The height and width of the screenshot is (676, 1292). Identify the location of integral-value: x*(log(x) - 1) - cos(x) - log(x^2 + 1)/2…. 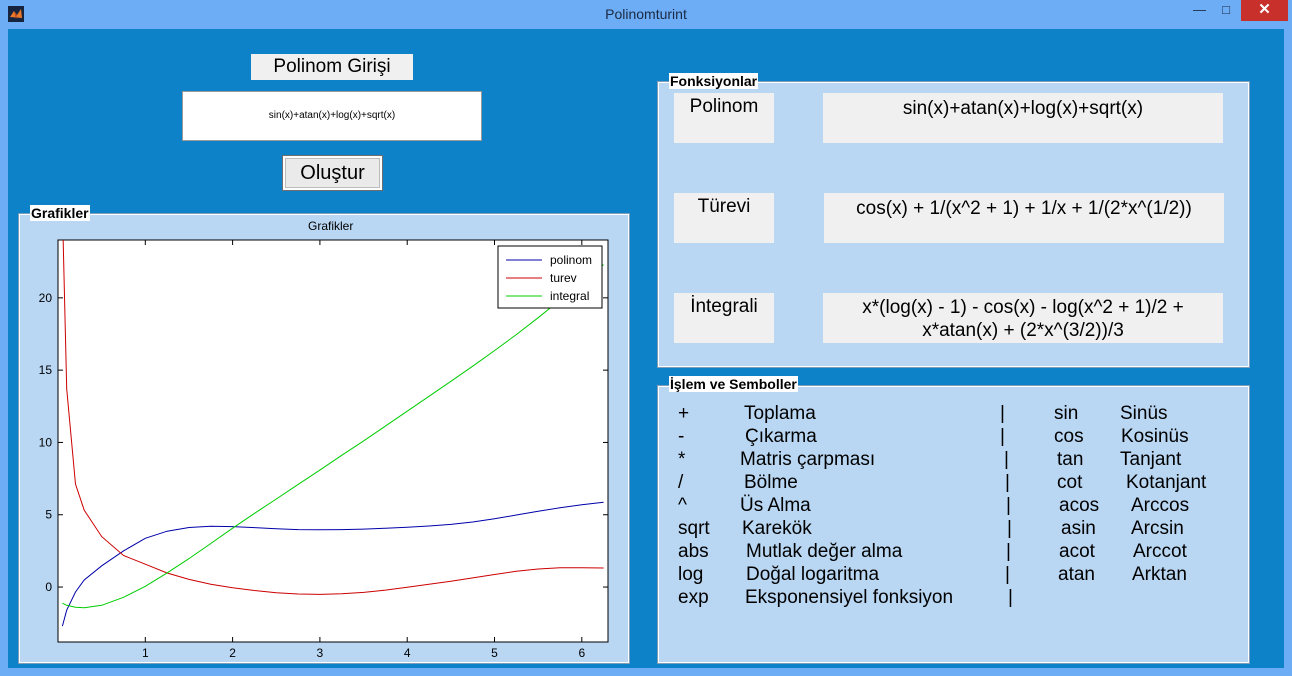
(1023, 318).